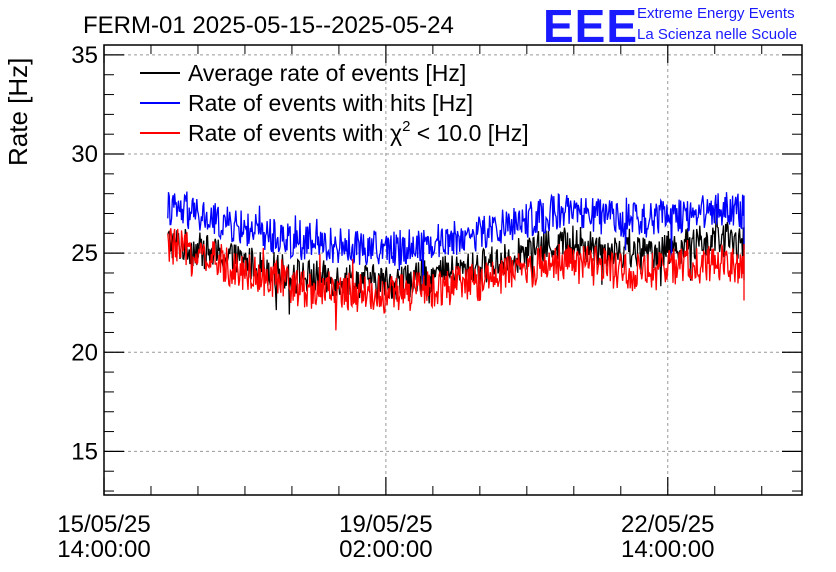 The width and height of the screenshot is (836, 572). I want to click on x-tick-label-date: 19/05/25, so click(385, 524).